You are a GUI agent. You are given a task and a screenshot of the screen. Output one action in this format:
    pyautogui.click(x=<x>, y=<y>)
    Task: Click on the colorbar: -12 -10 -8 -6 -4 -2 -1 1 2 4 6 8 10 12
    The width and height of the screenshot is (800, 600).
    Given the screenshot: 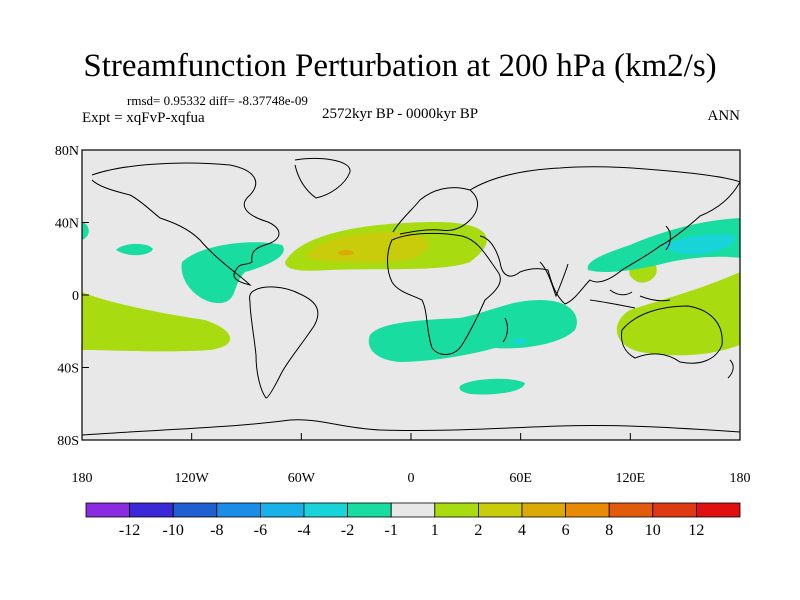 What is the action you would take?
    pyautogui.click(x=413, y=520)
    